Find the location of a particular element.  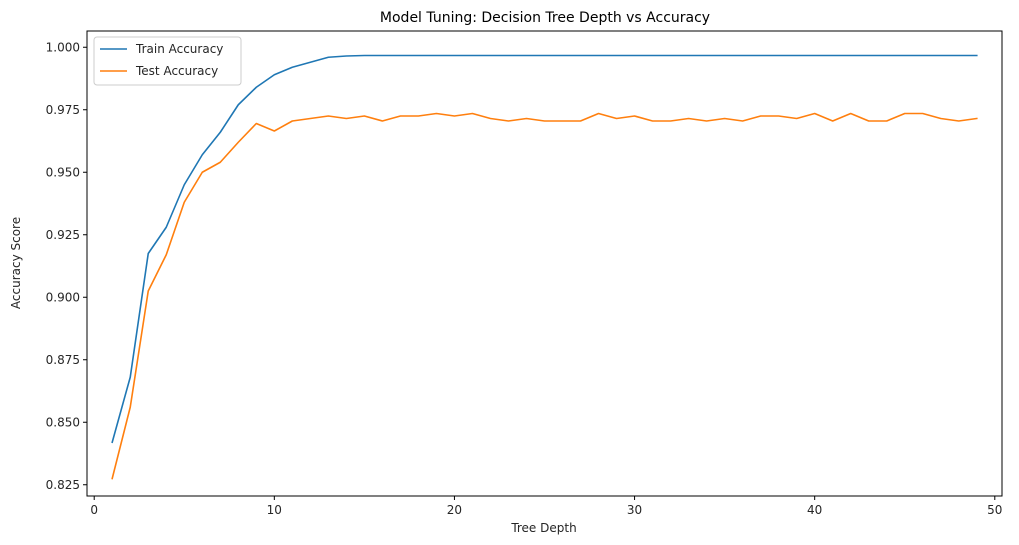

y-tick-label: 0.825 is located at coordinates (63, 485).